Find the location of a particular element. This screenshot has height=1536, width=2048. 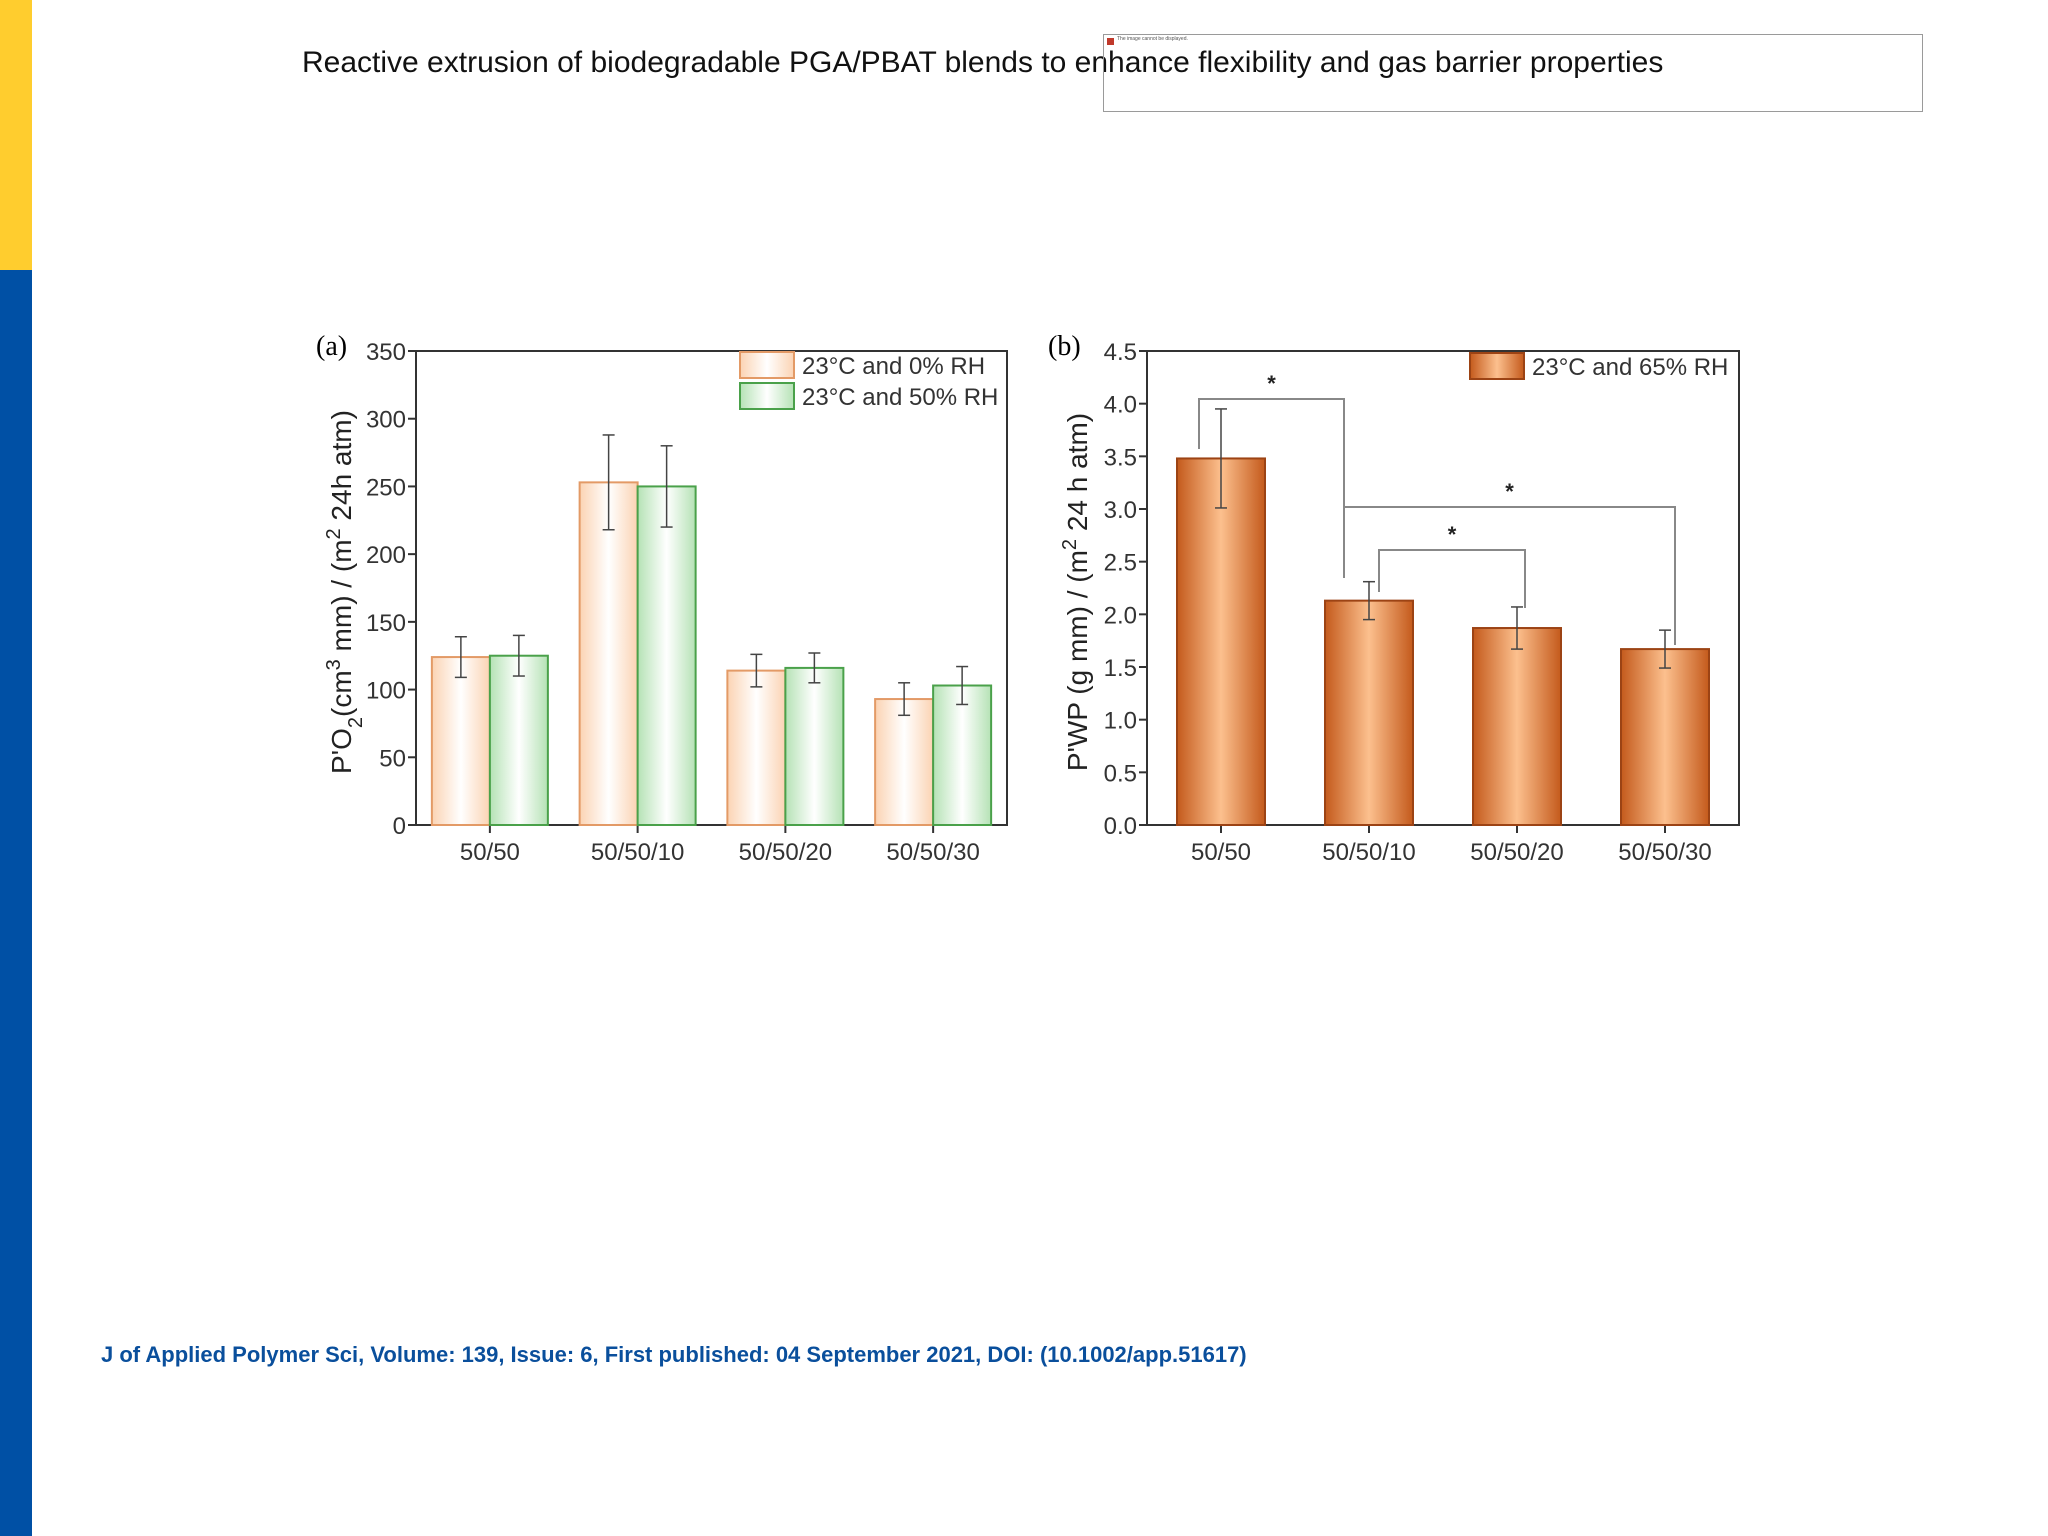

legend-label: 23°C and 0% RH is located at coordinates (893, 366).